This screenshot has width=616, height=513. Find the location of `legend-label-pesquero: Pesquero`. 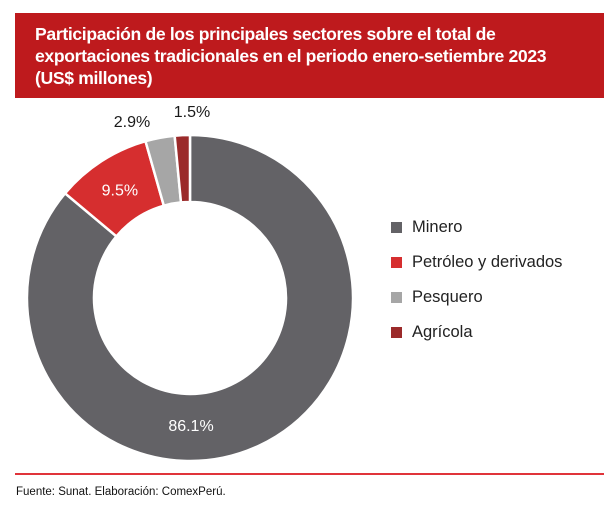

legend-label-pesquero: Pesquero is located at coordinates (447, 297).